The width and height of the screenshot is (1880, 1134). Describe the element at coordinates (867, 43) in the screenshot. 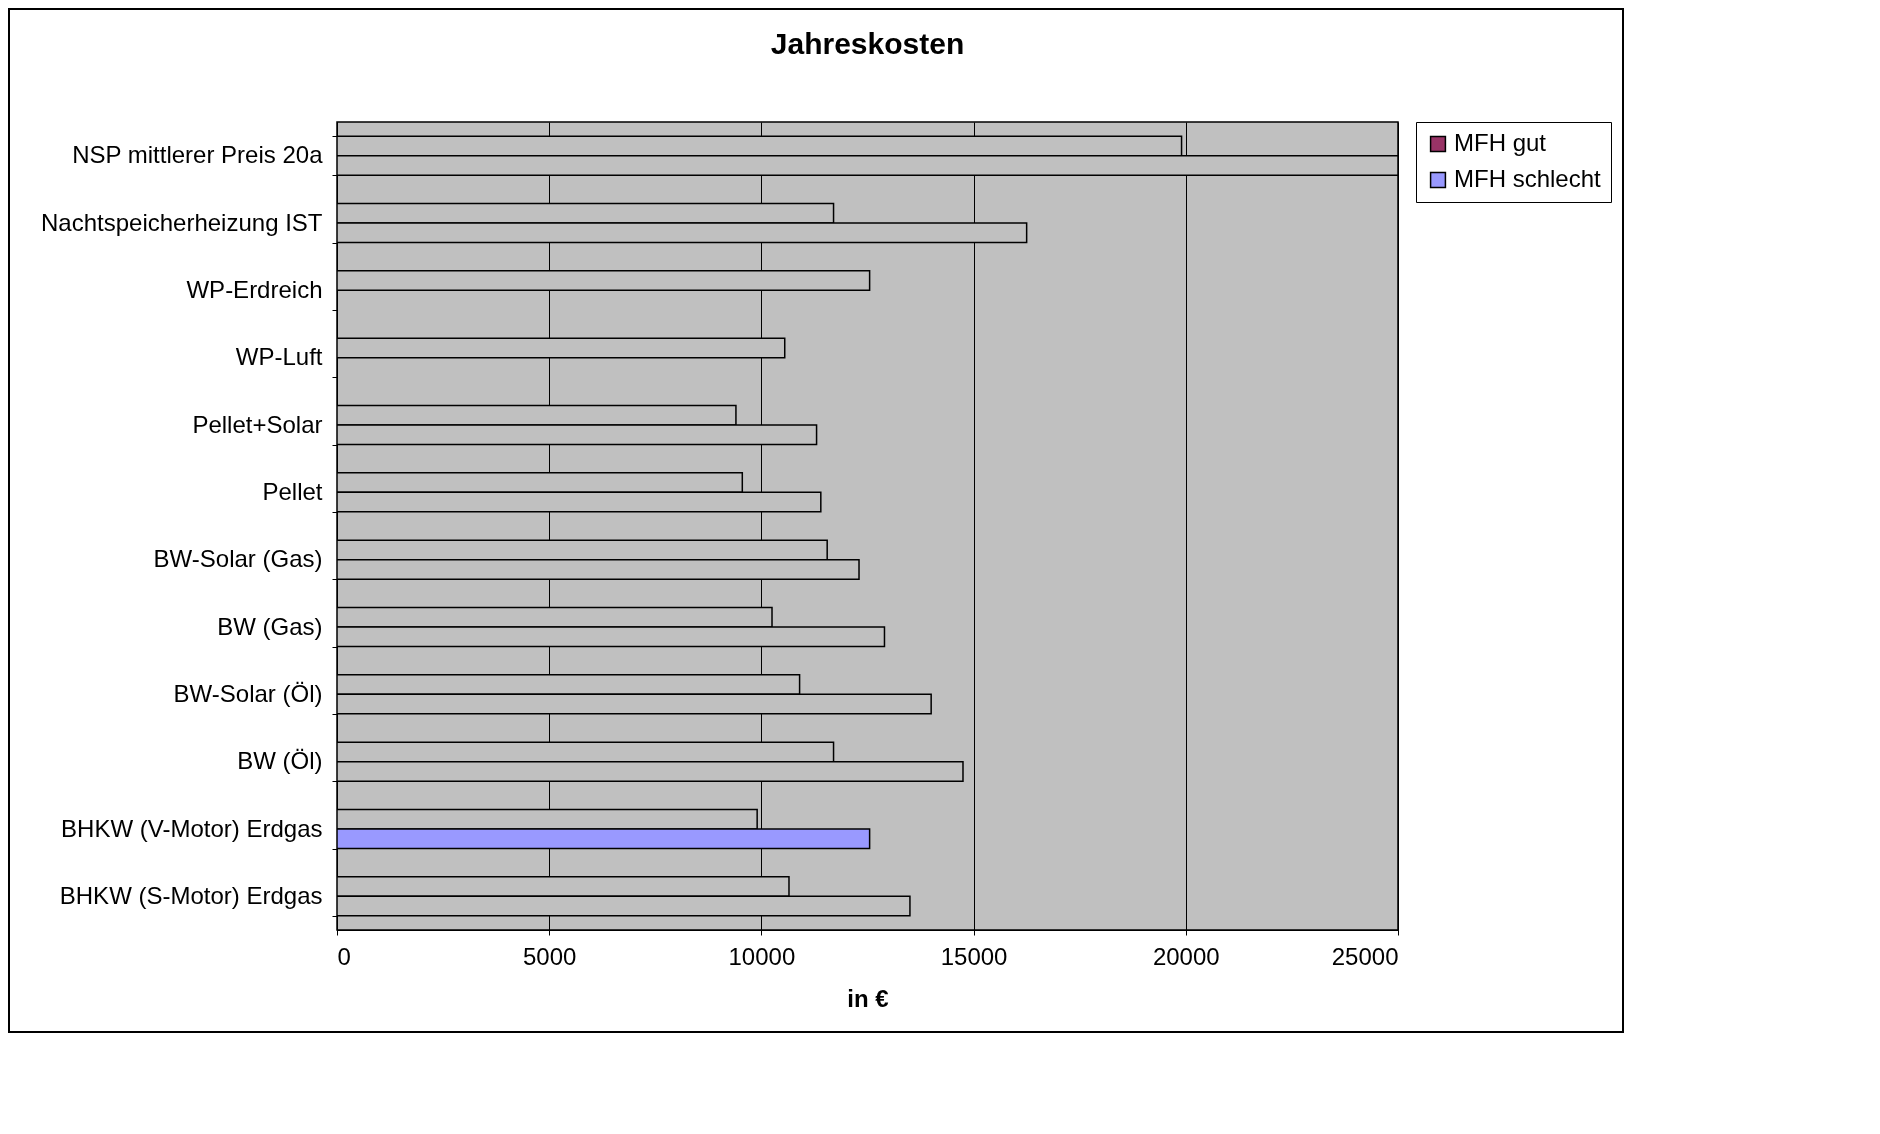

I see `chart-title: Jahreskosten` at that location.